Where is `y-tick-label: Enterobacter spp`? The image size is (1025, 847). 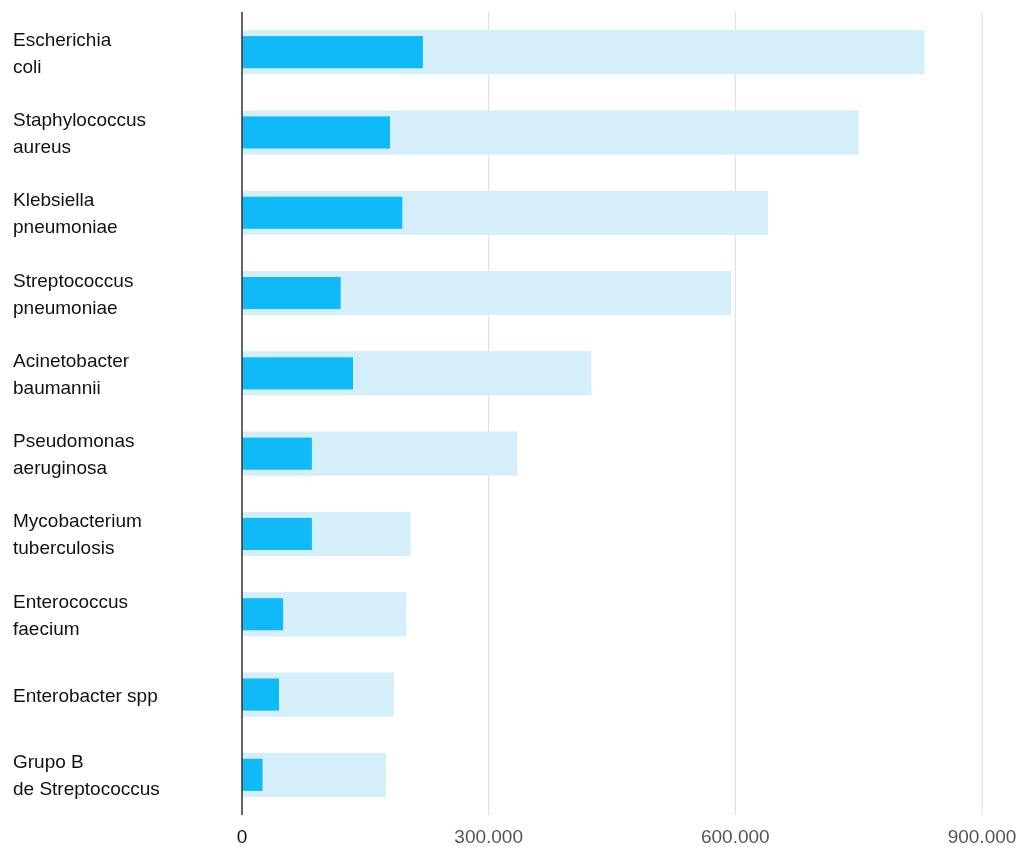
y-tick-label: Enterobacter spp is located at coordinates (85, 695).